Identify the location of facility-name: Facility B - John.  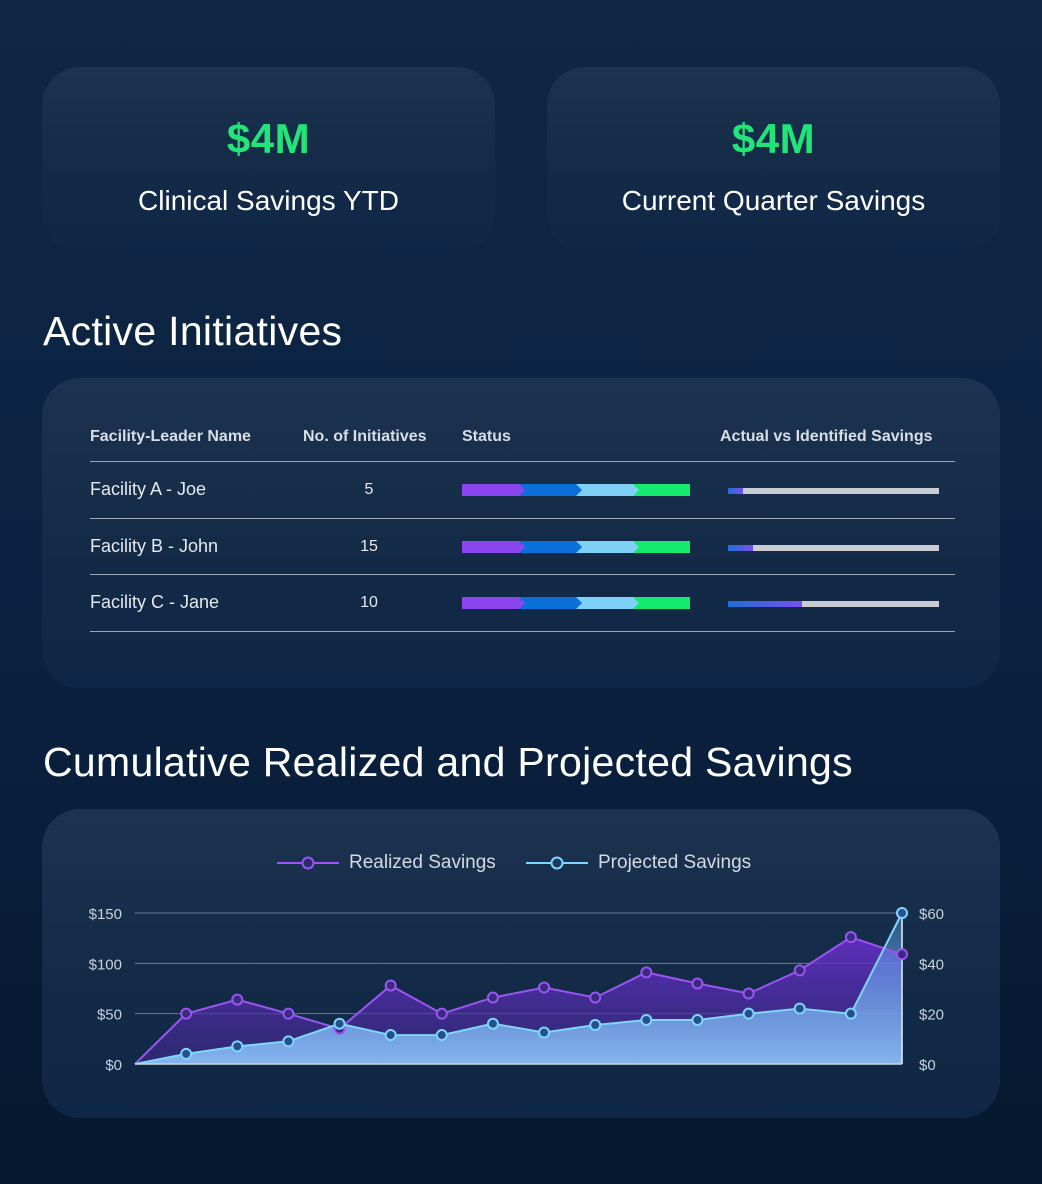
(154, 546).